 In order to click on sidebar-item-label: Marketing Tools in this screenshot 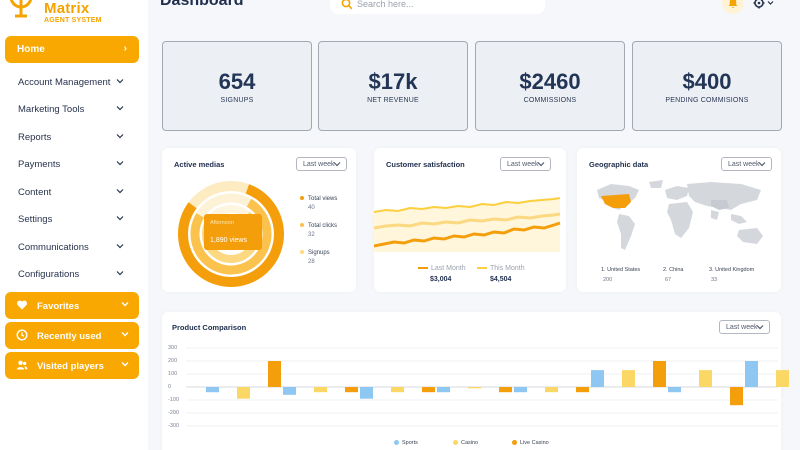, I will do `click(51, 109)`.